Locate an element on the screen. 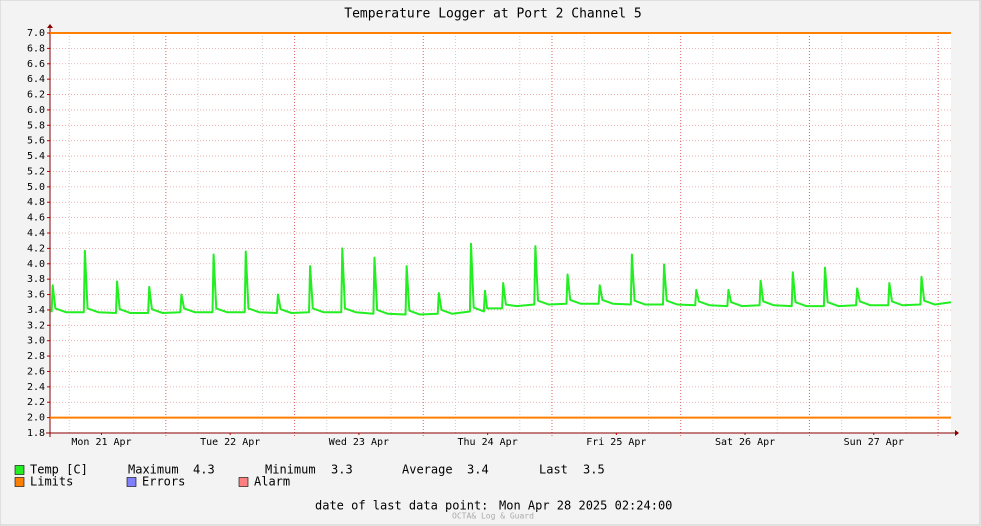  stat-label: Minimum is located at coordinates (290, 470).